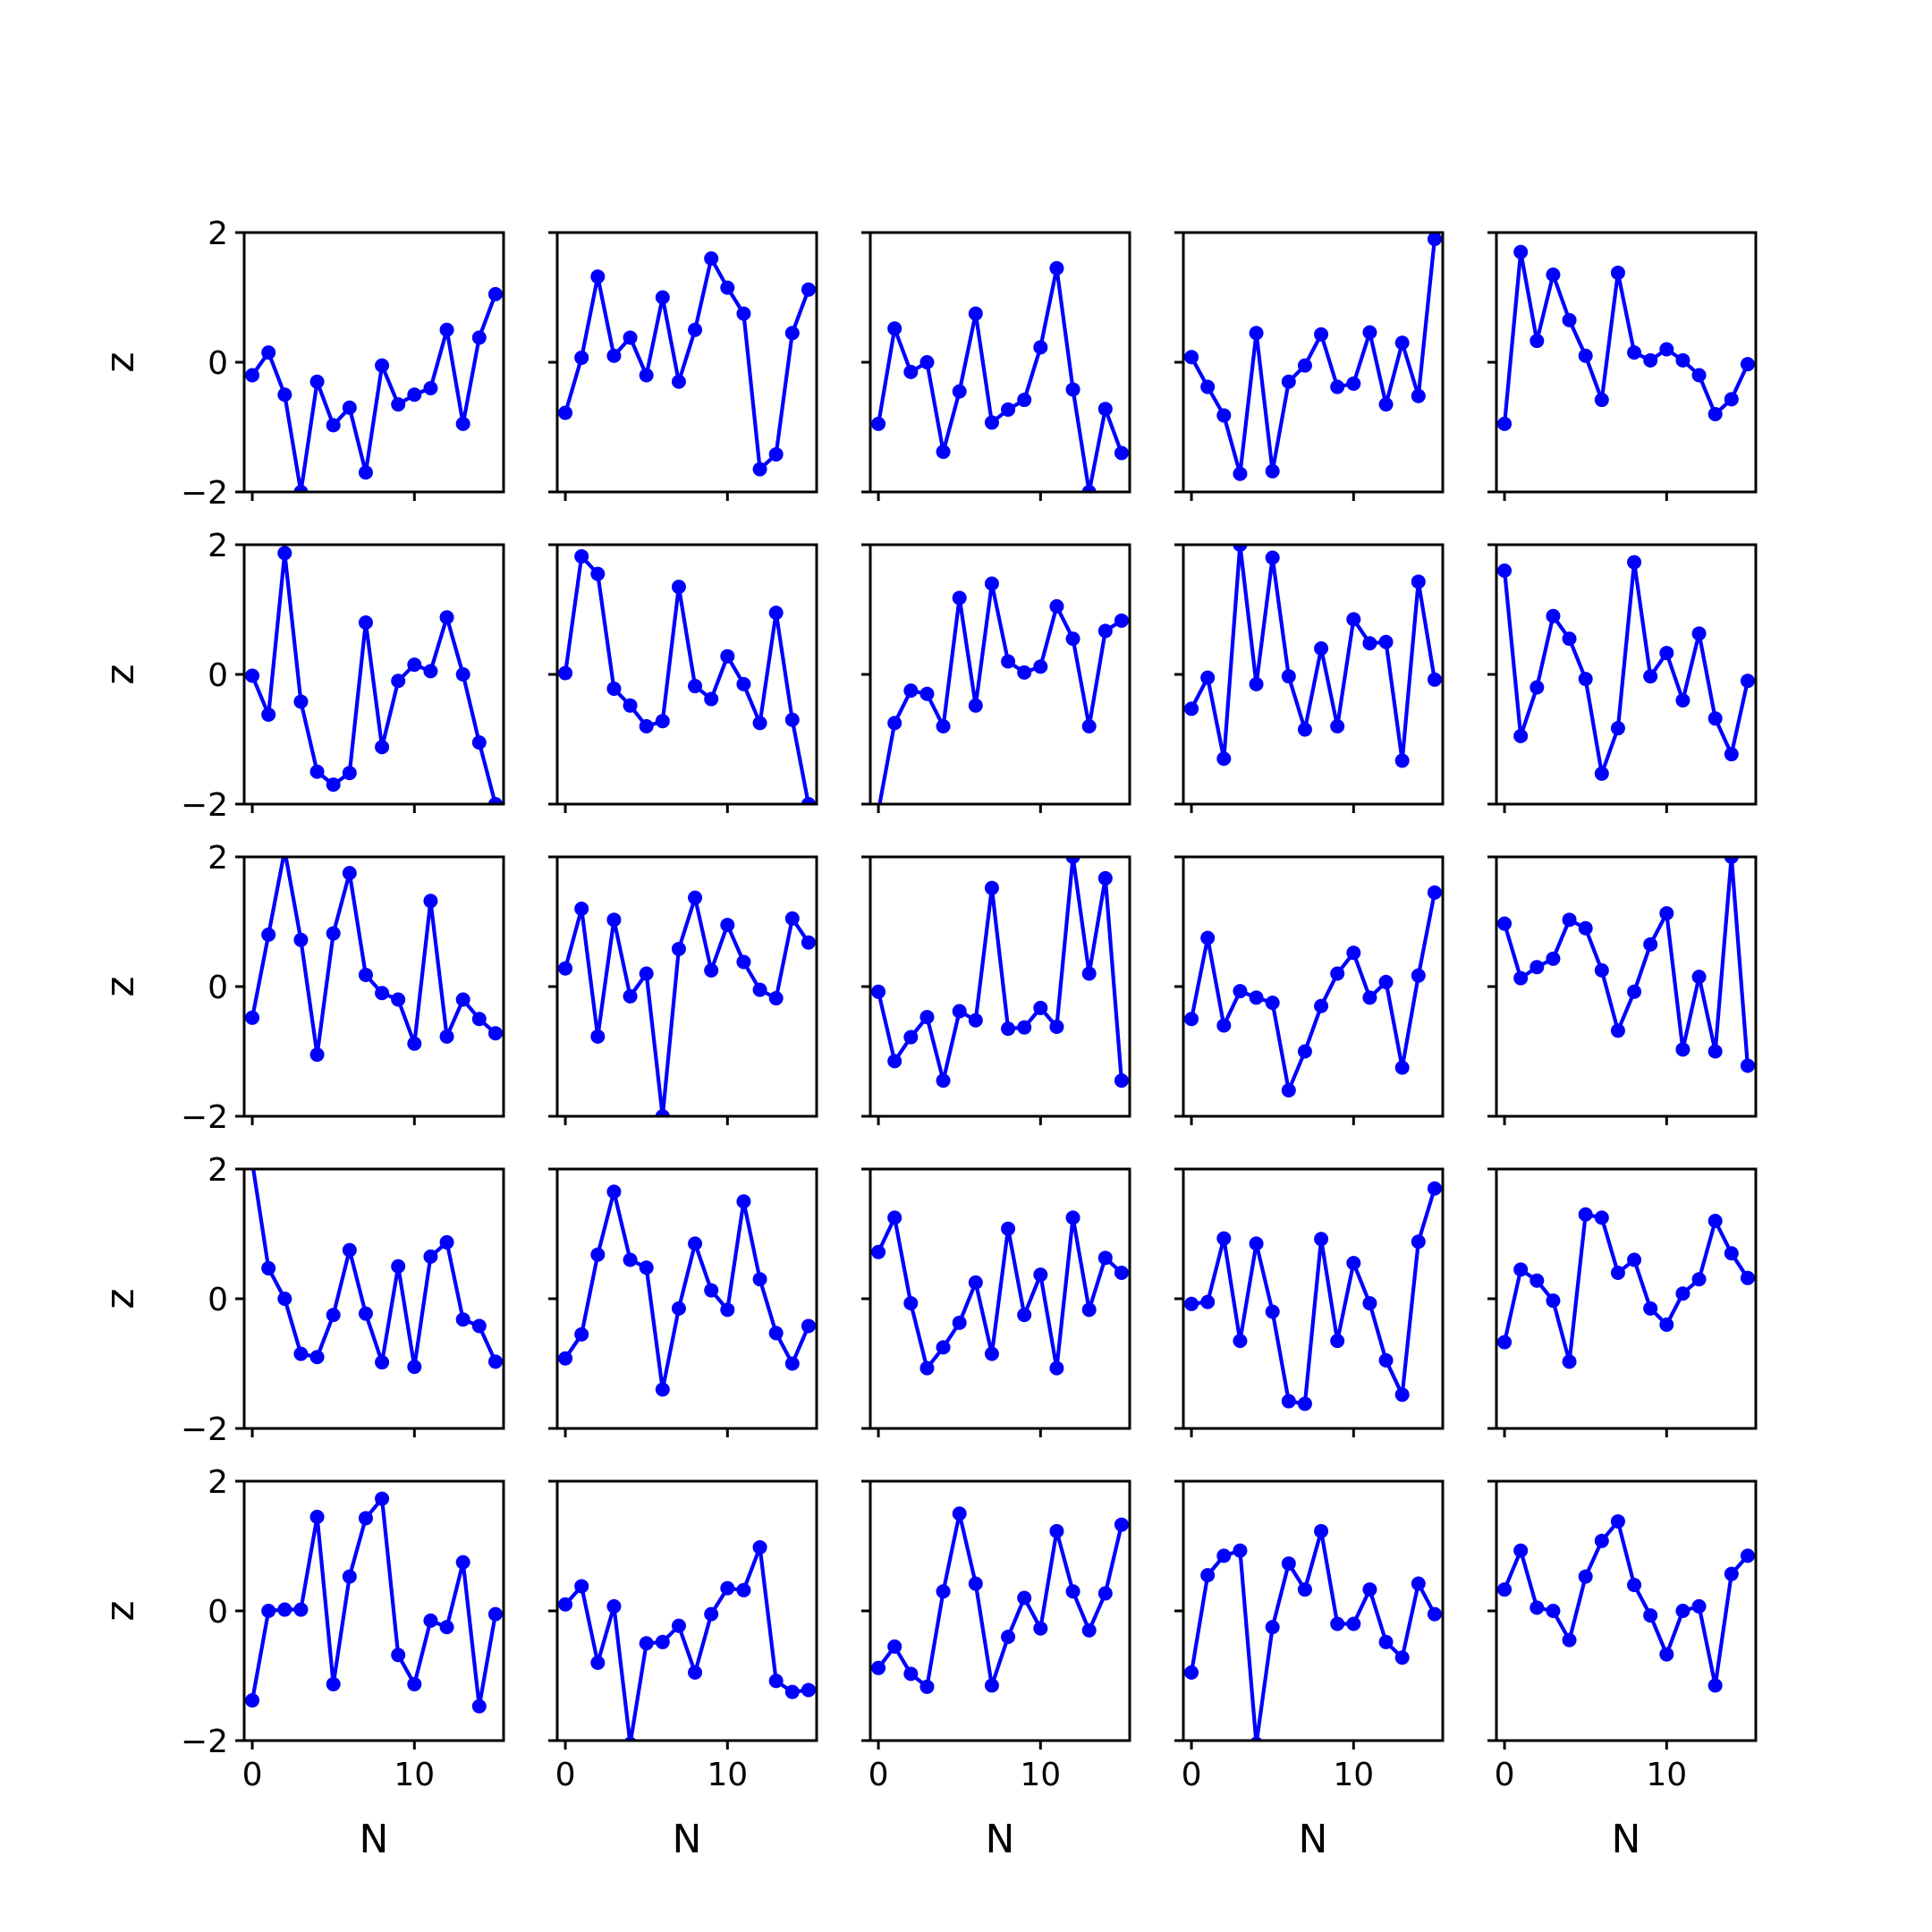 This screenshot has height=1932, width=1932. Describe the element at coordinates (218, 1170) in the screenshot. I see `y-tick-label: 2` at that location.